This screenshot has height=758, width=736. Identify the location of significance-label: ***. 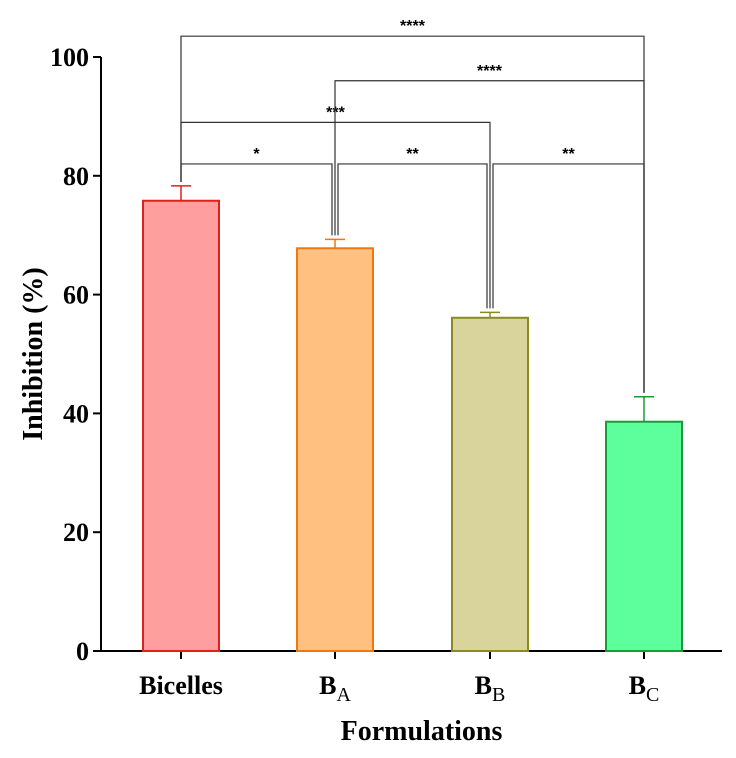
(335, 112).